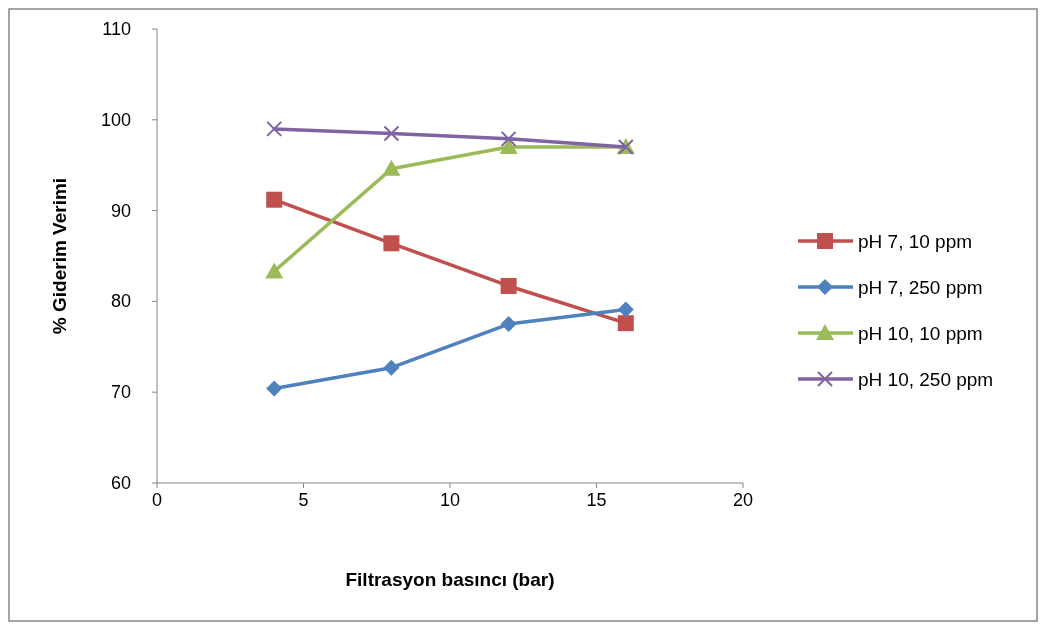 Image resolution: width=1046 pixels, height=630 pixels. Describe the element at coordinates (915, 241) in the screenshot. I see `legend-label: pH 7, 10 ppm` at that location.